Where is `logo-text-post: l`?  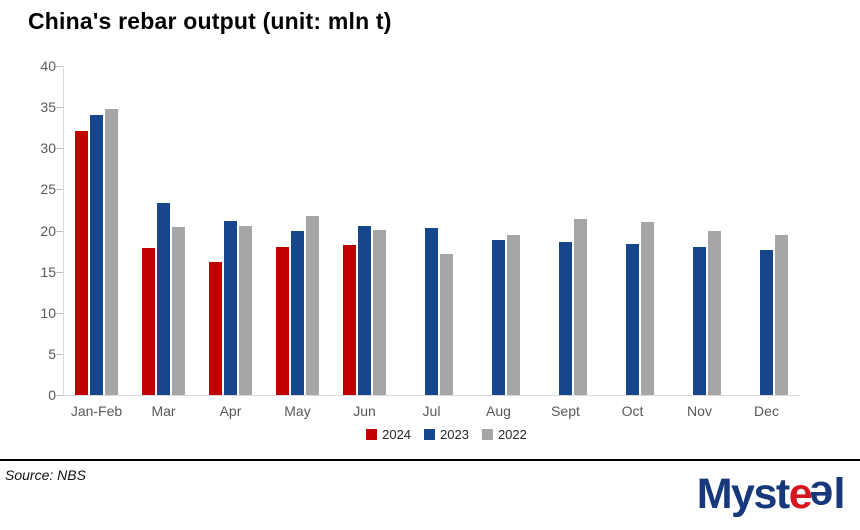 logo-text-post: l is located at coordinates (839, 494).